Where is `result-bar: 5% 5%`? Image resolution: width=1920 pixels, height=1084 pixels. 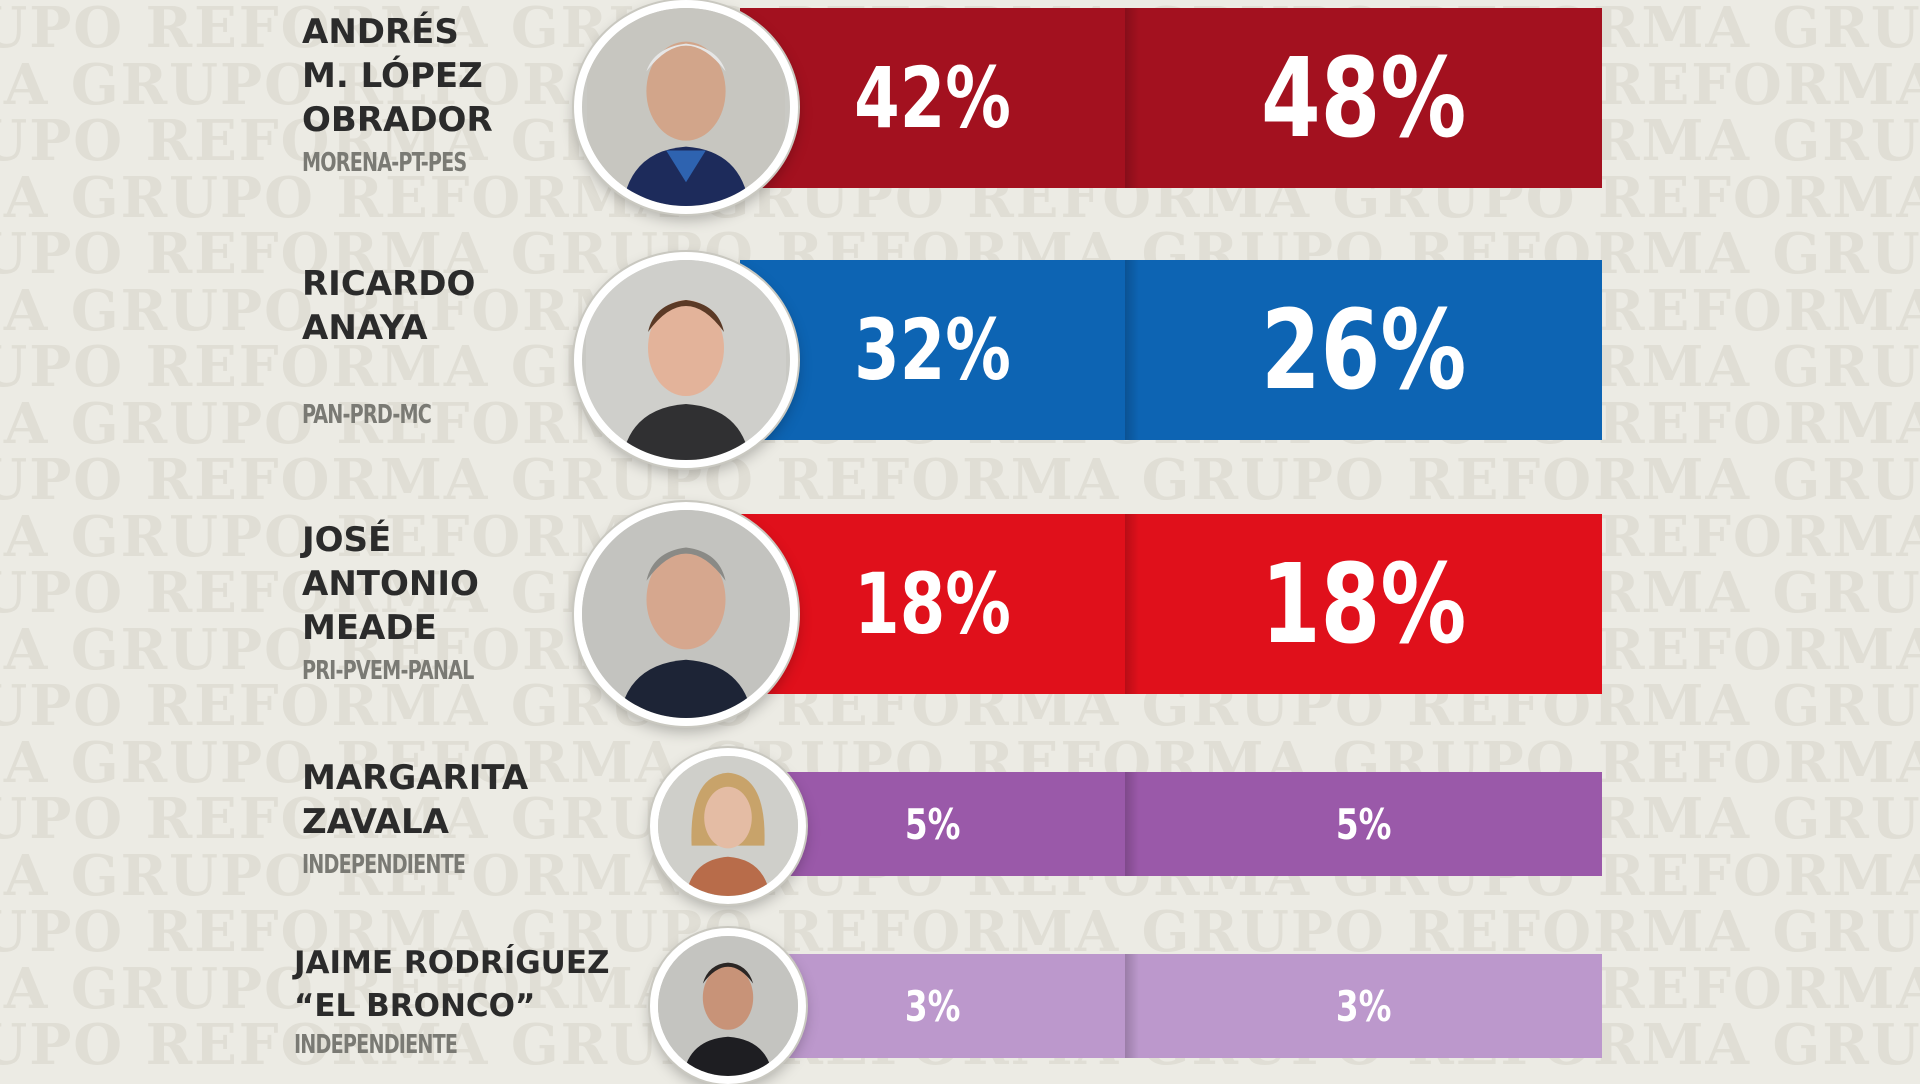
result-bar: 5% 5% is located at coordinates (1171, 824).